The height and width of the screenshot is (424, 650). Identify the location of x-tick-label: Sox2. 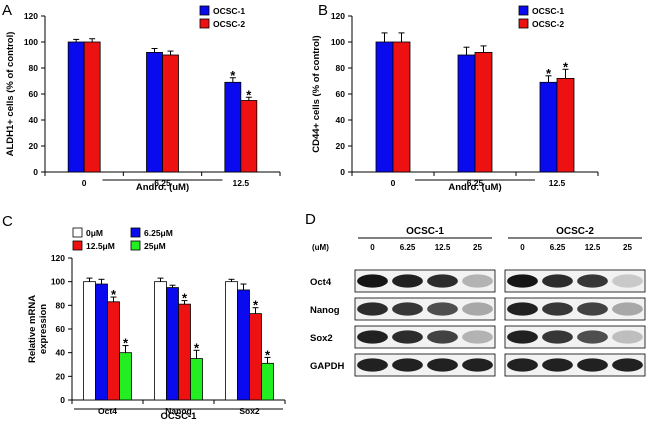
(249, 411).